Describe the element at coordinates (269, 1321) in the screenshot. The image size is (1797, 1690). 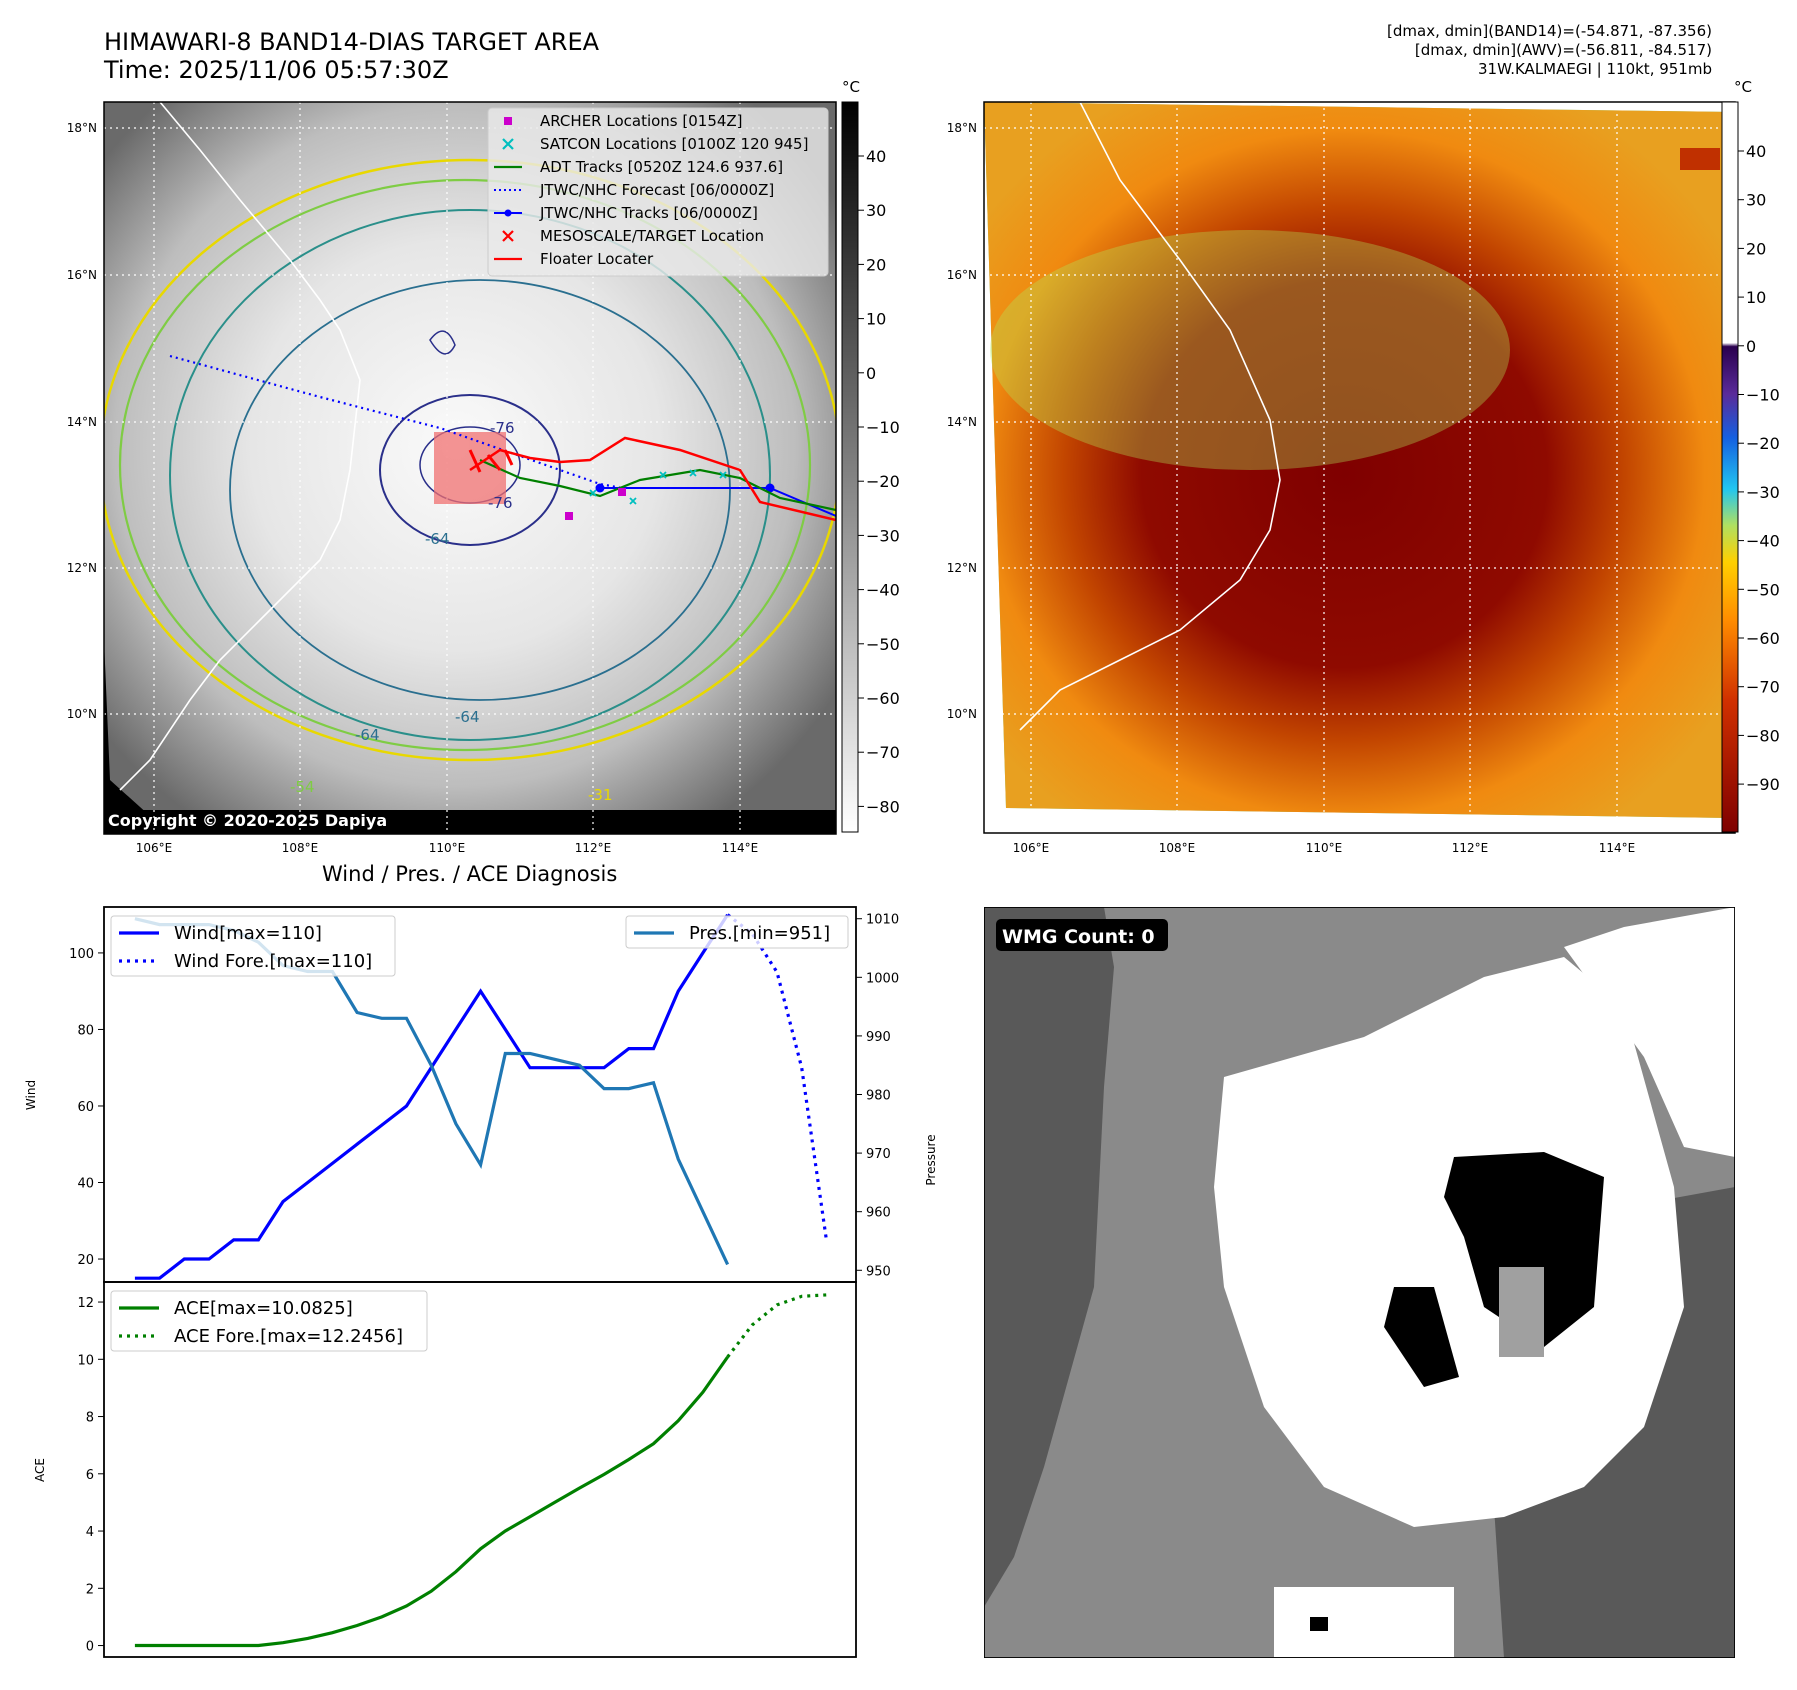
I see `legend-ace: ACE[max=10.0825] ACE Fore.[max=12.2456]` at that location.